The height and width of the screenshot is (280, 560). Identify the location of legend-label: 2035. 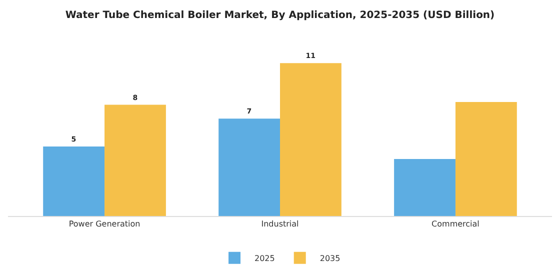
(330, 258).